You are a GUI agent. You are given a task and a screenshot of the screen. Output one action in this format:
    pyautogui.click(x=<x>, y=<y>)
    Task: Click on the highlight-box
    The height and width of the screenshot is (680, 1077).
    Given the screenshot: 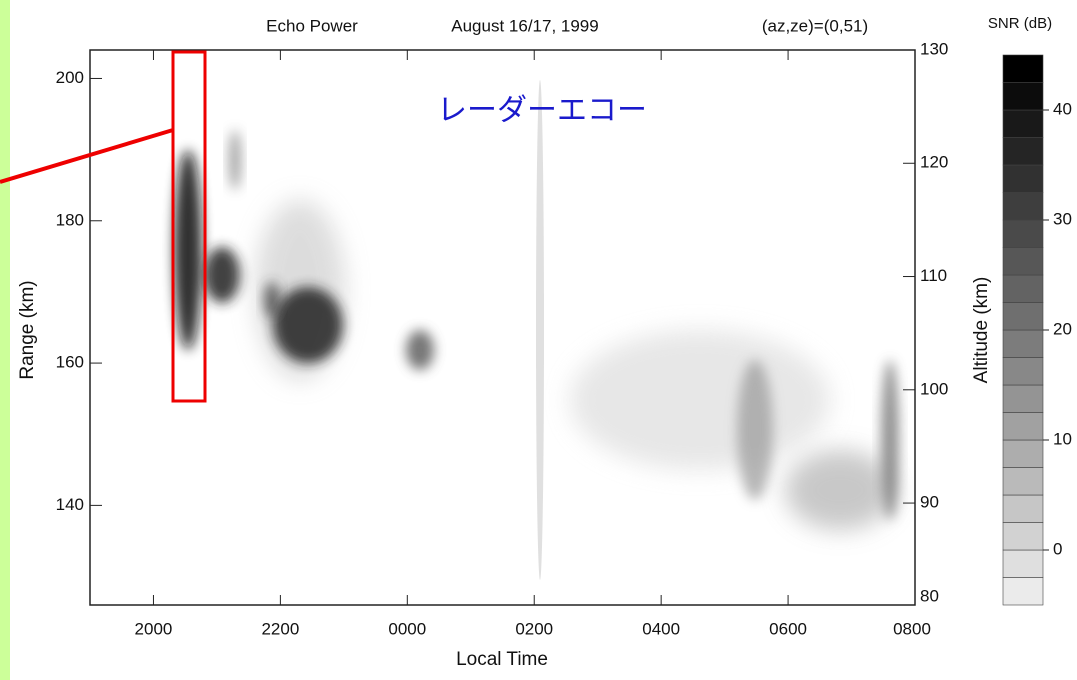 What is the action you would take?
    pyautogui.click(x=189, y=226)
    